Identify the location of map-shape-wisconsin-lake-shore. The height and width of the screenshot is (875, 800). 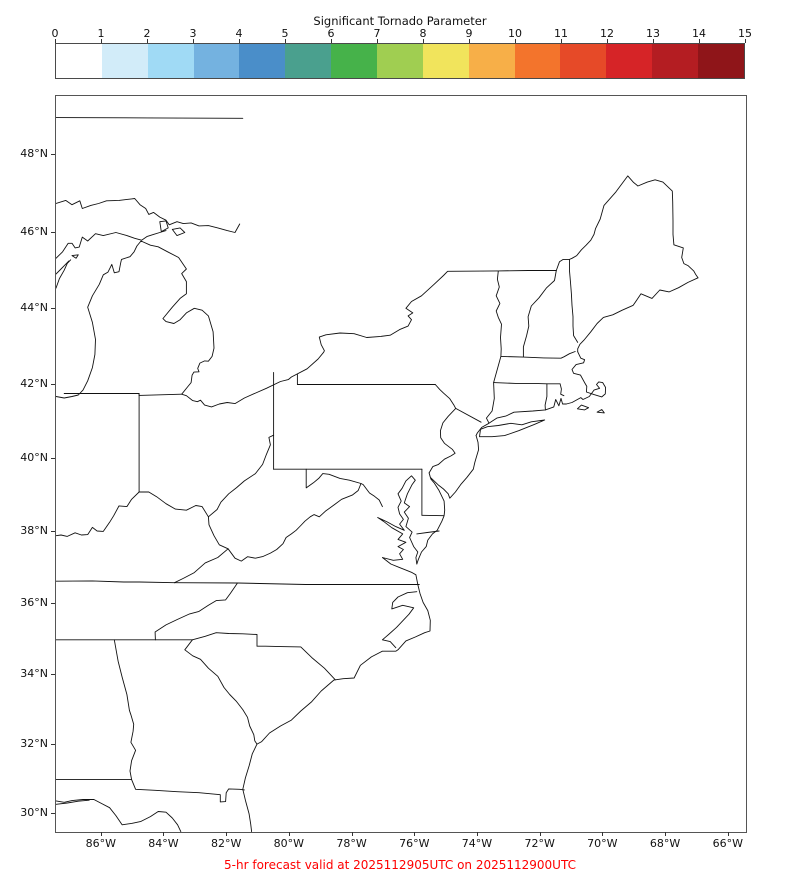
(64, 274).